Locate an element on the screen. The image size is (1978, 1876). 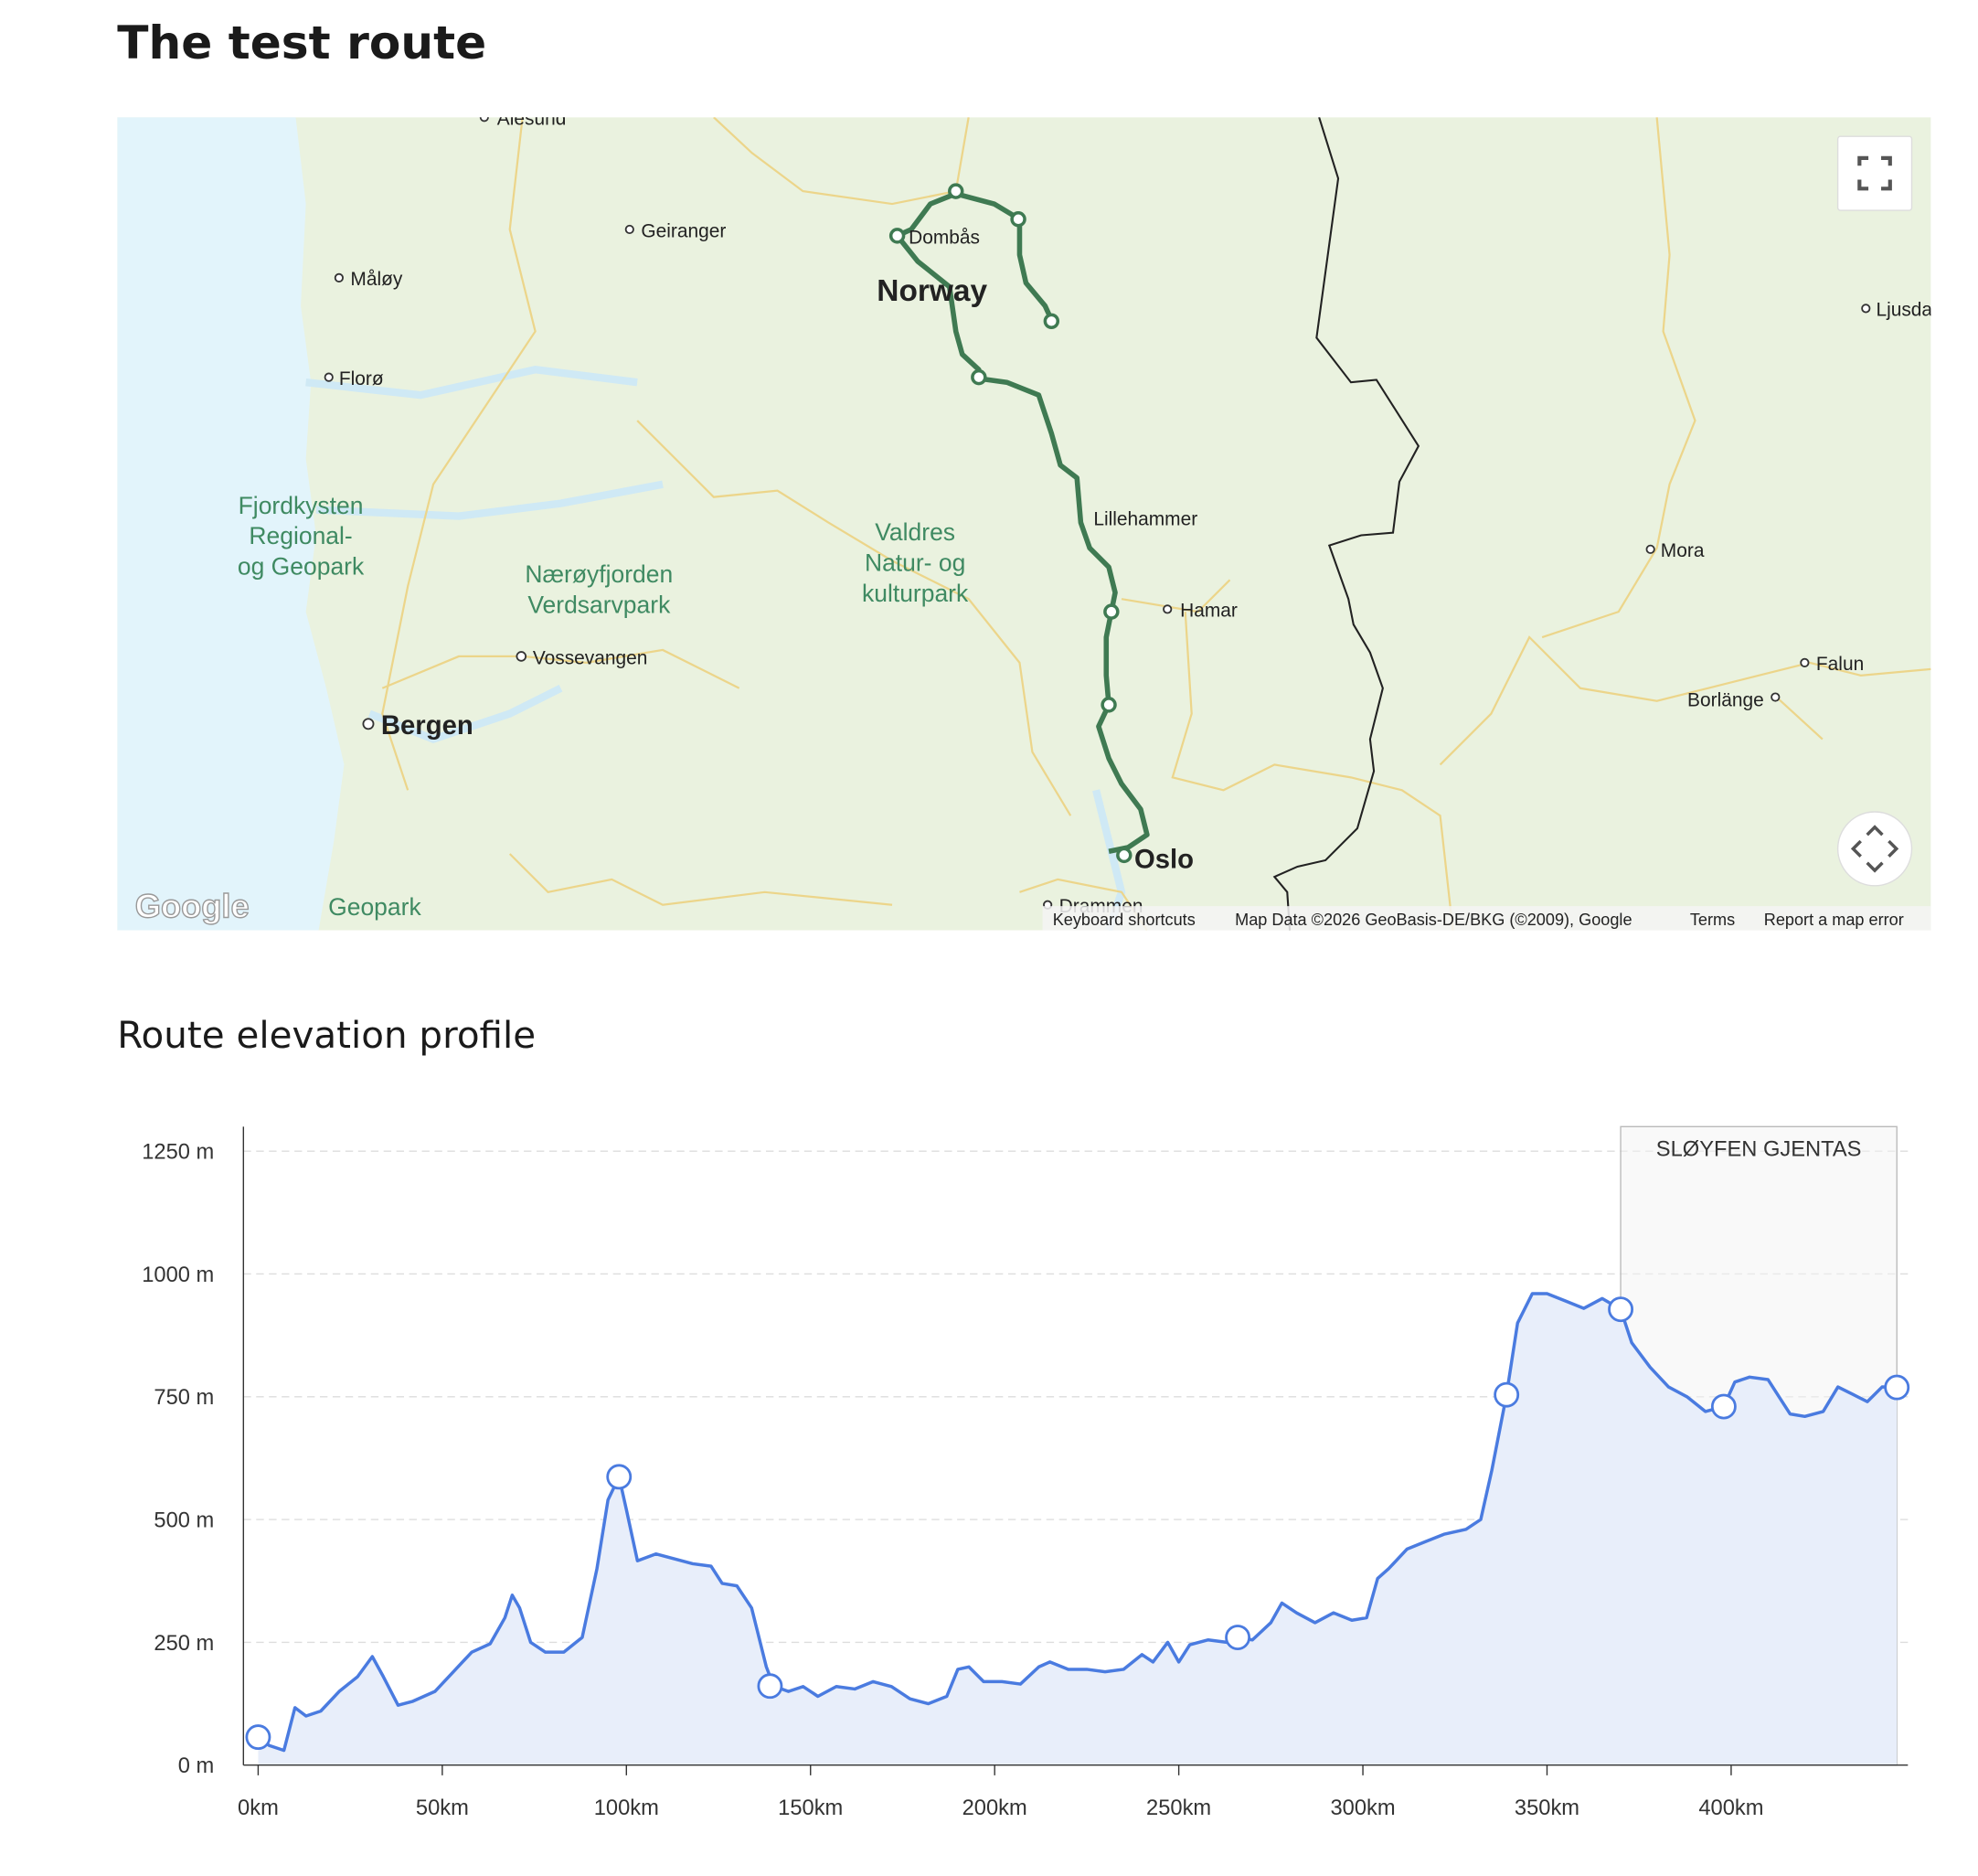
y-tick-label: 750 m is located at coordinates (184, 1398).